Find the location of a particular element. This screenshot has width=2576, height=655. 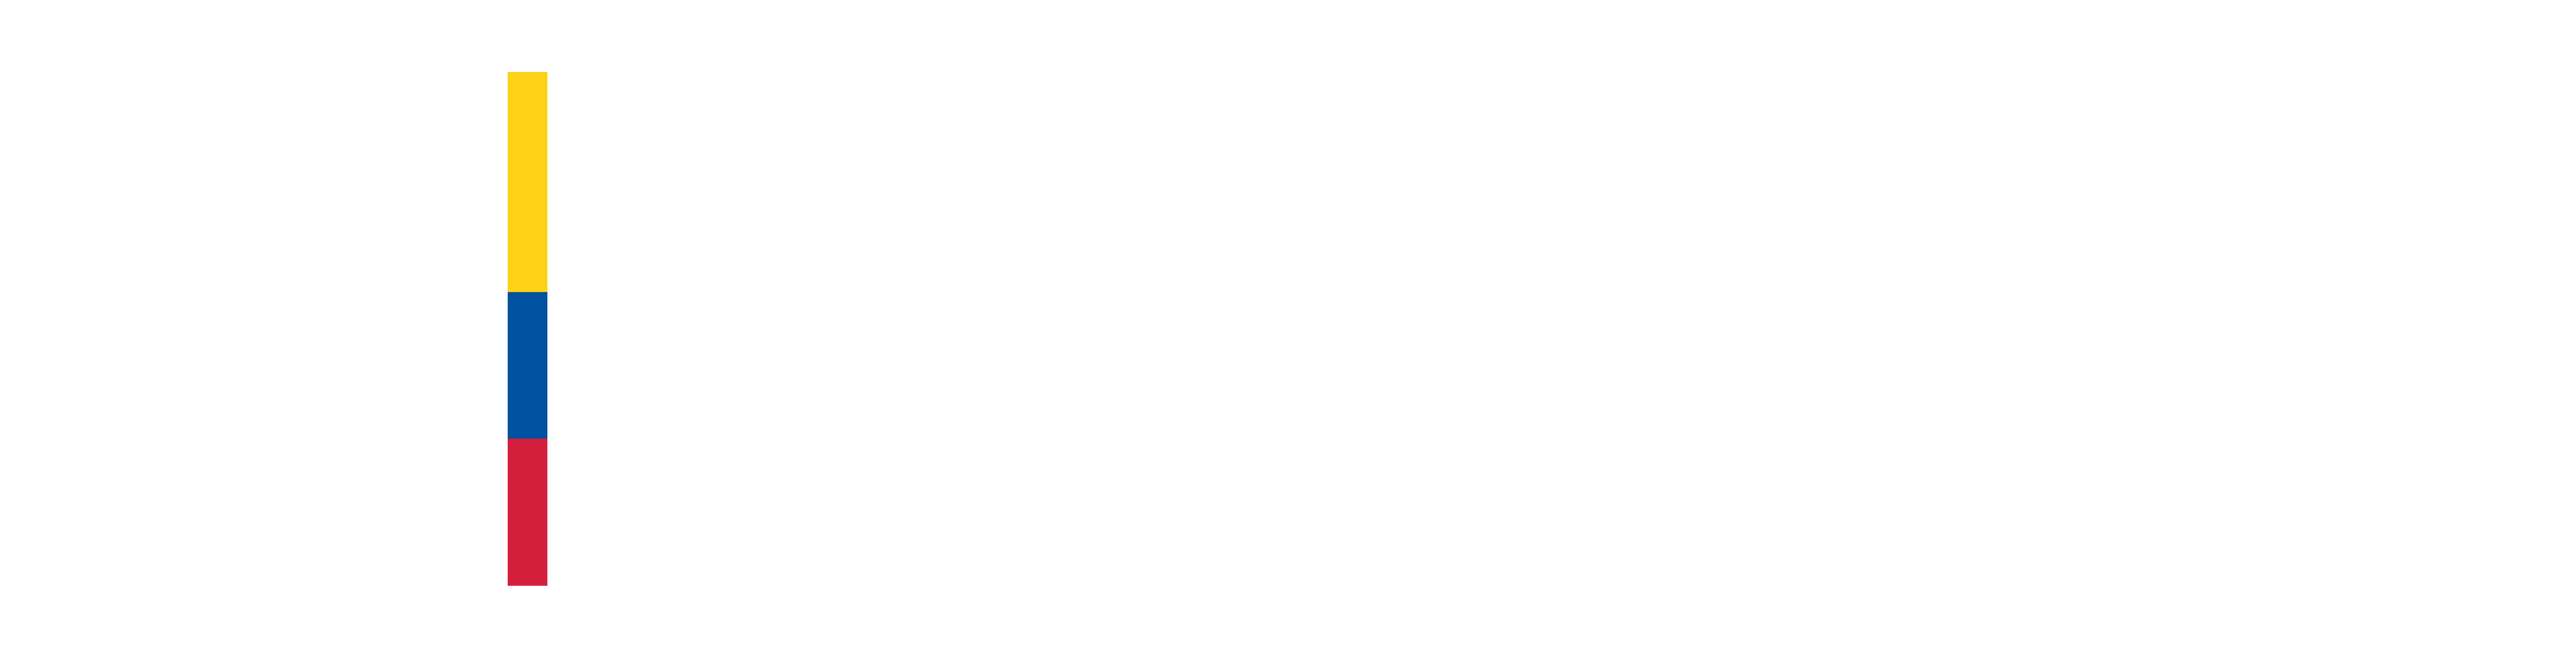

flag-stripe-yellow is located at coordinates (527, 182).